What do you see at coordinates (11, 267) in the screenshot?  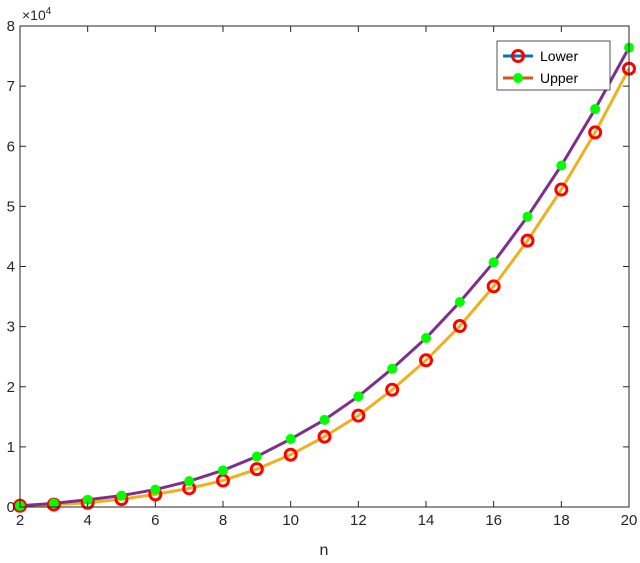 I see `y-tick-label: 4` at bounding box center [11, 267].